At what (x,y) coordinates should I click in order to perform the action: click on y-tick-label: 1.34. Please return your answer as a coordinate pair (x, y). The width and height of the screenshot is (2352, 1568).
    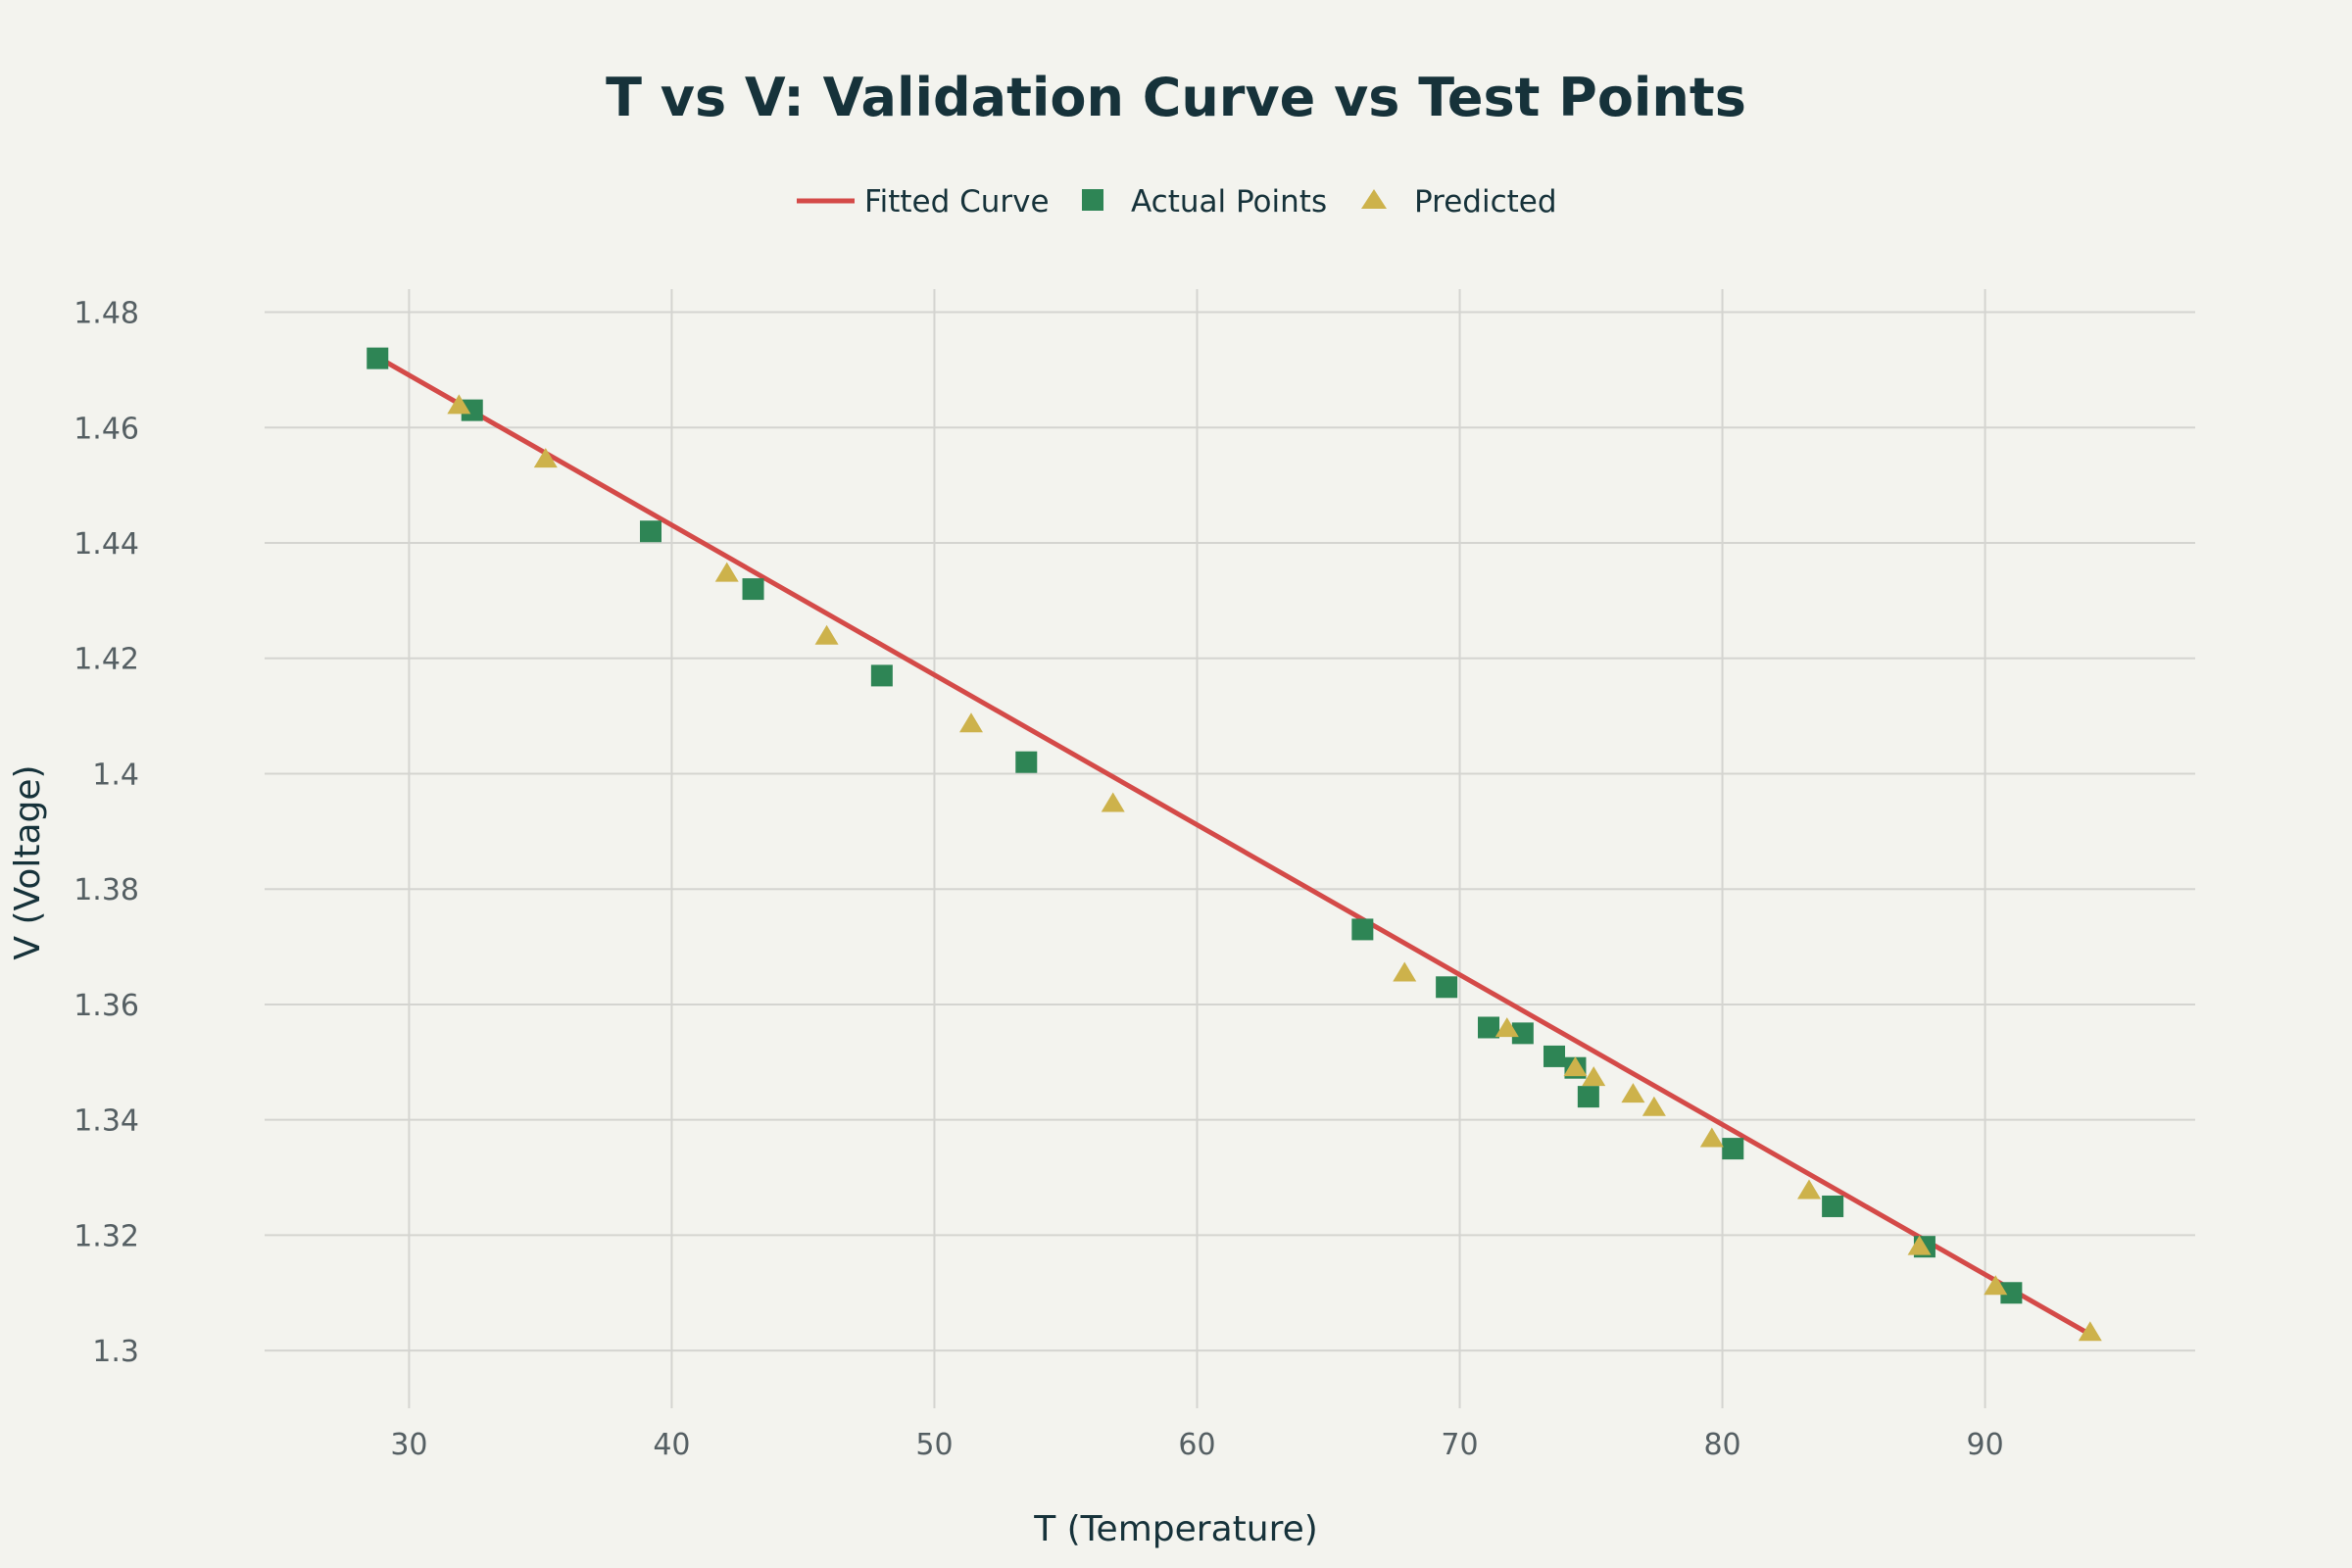
    Looking at the image, I should click on (106, 1121).